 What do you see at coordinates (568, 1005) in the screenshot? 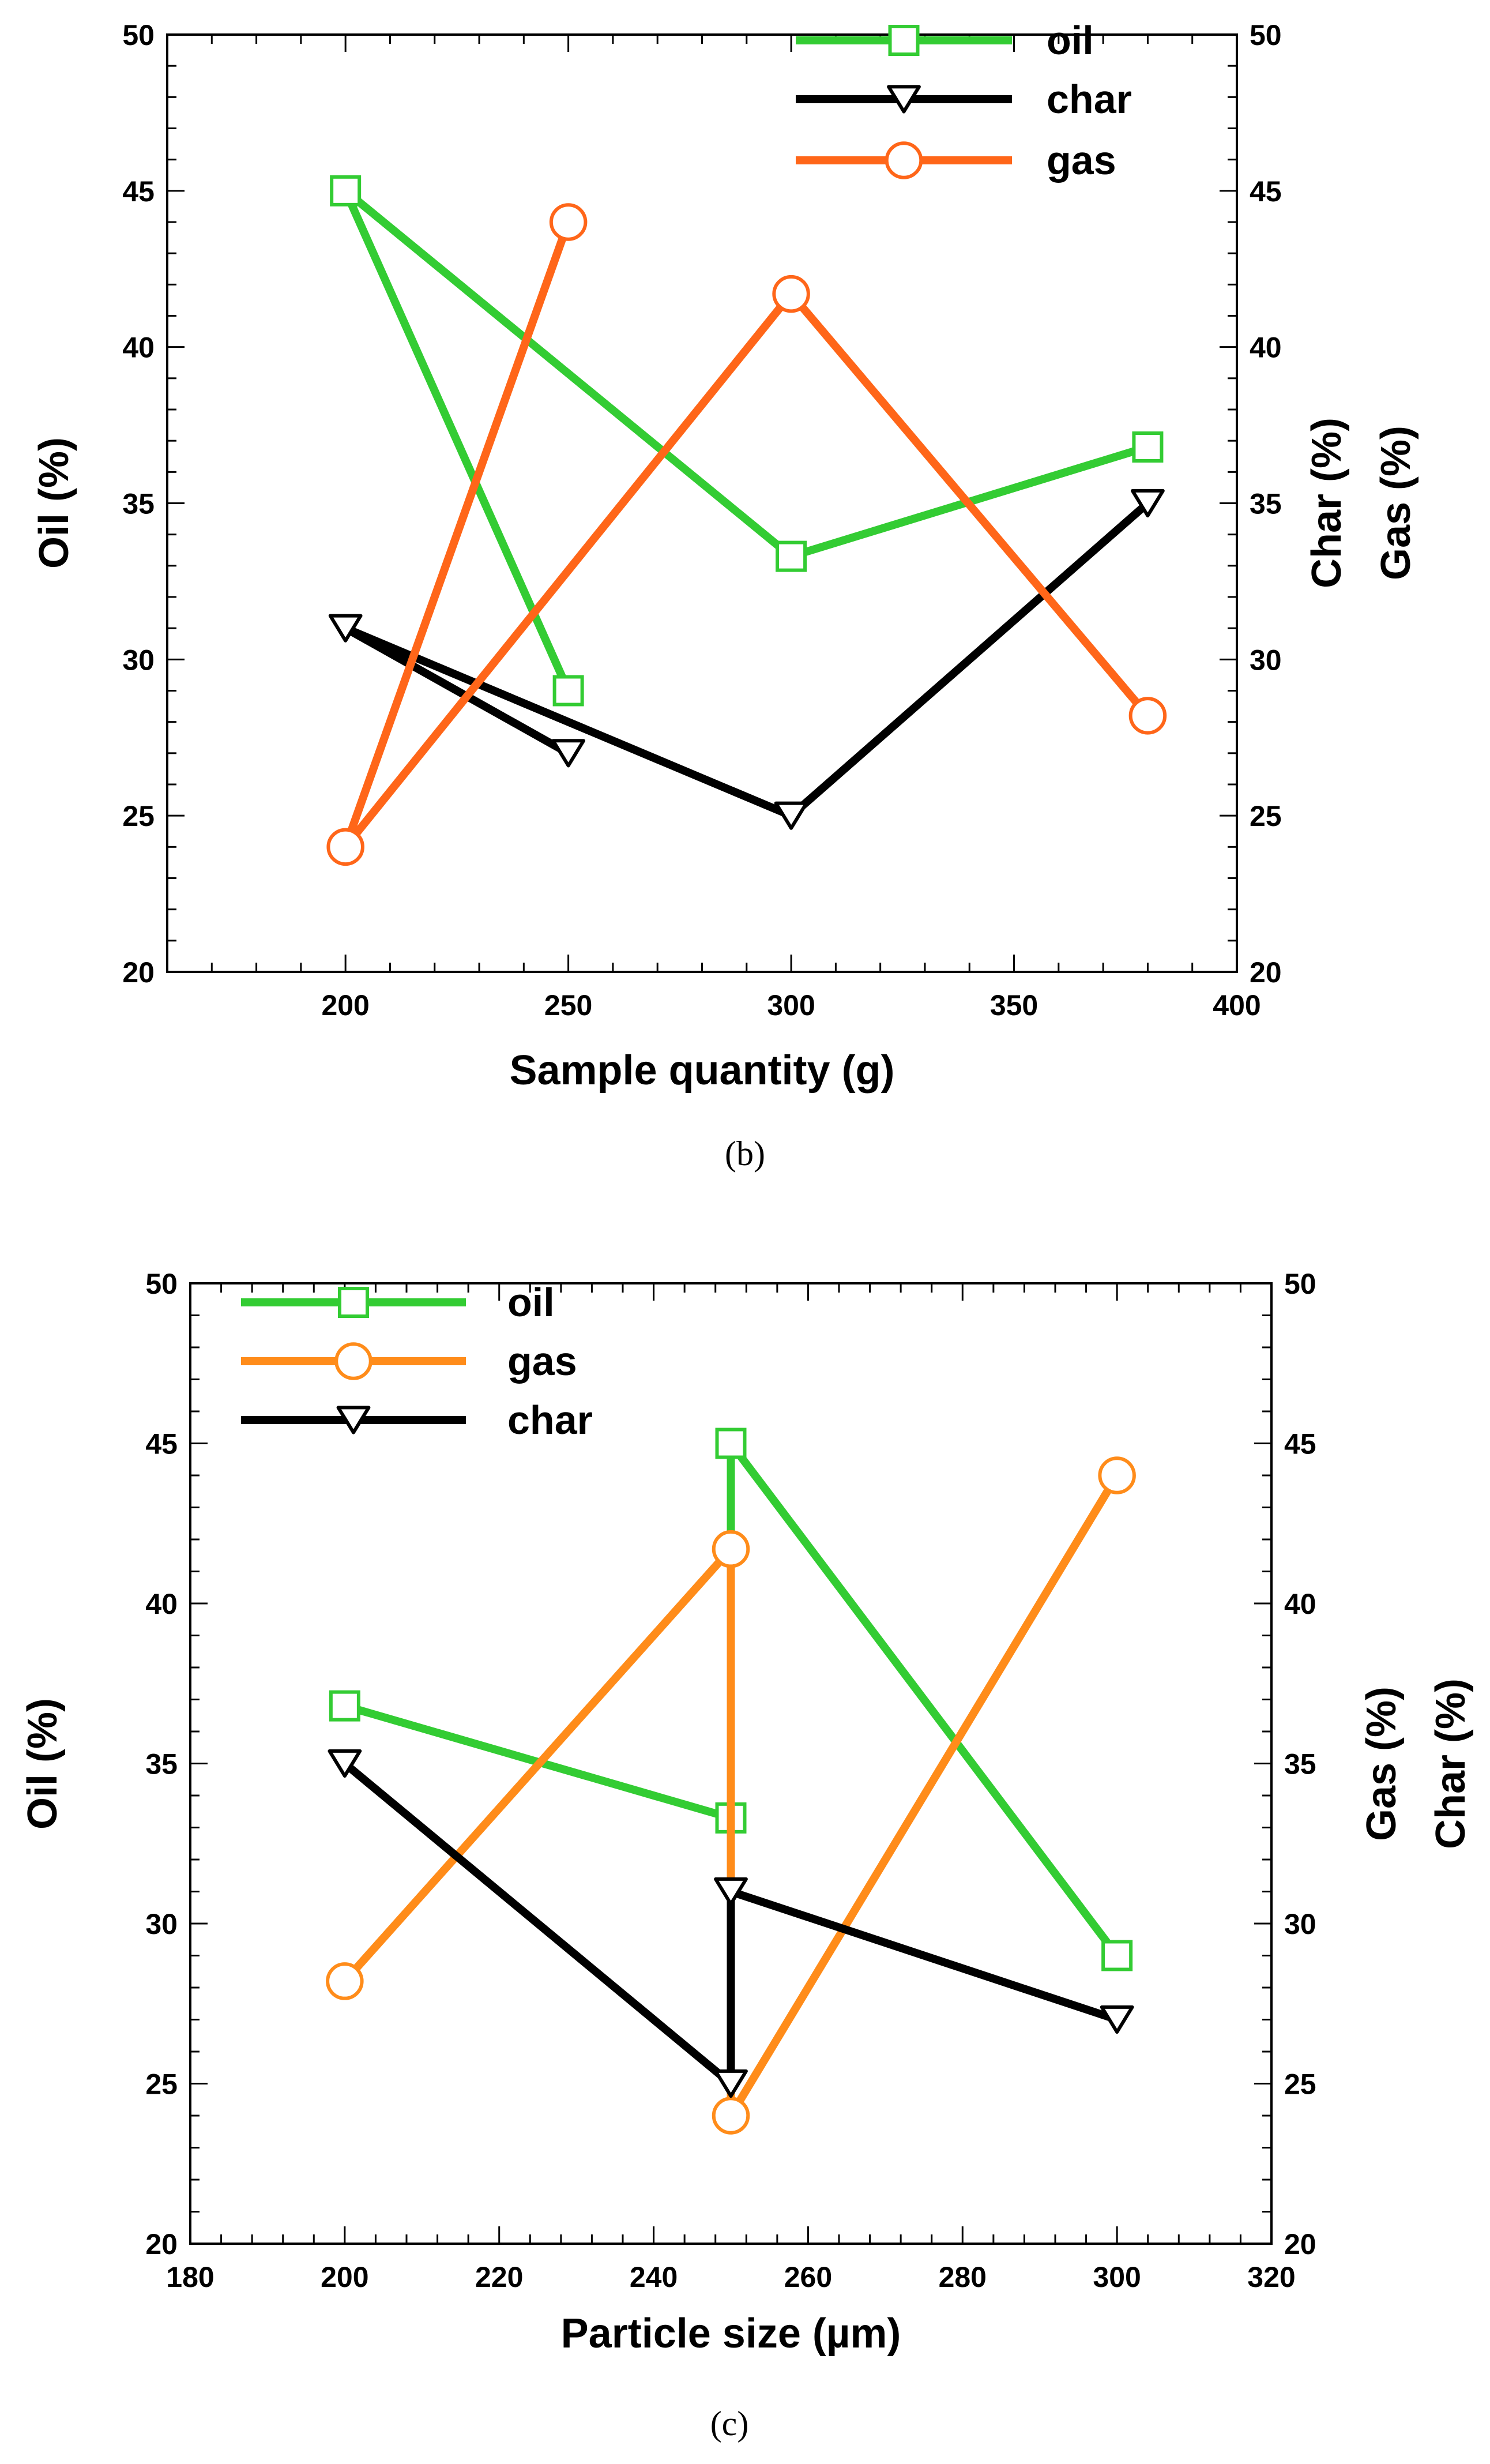
I see `x-tick-label: 250` at bounding box center [568, 1005].